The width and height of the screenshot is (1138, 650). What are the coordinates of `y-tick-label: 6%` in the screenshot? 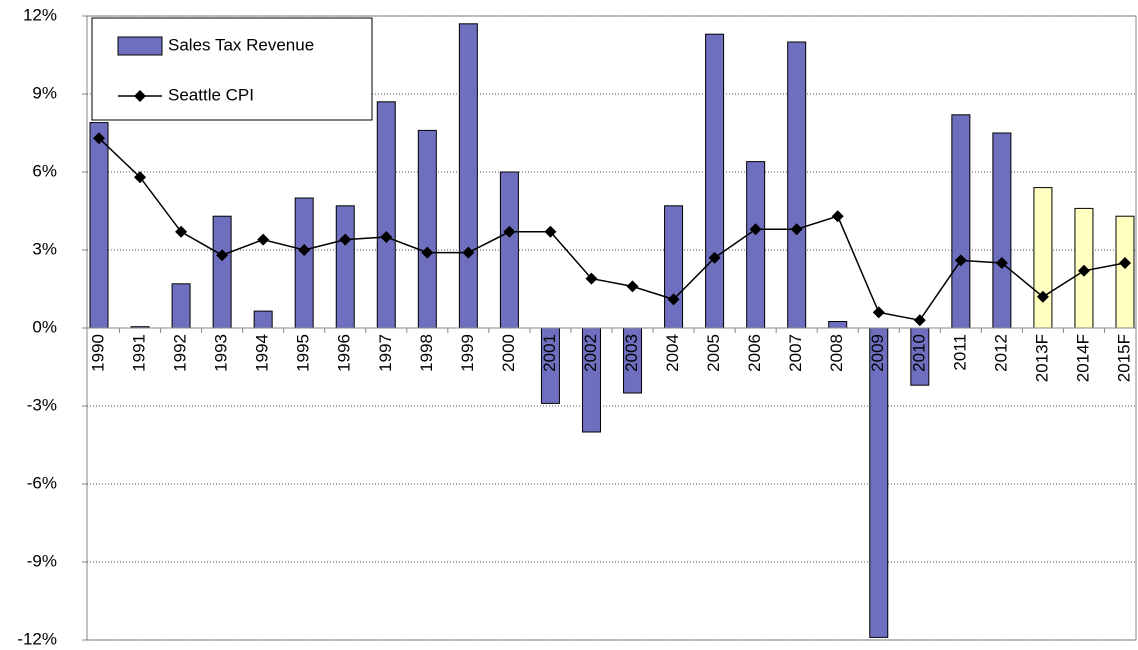 It's located at (44, 170).